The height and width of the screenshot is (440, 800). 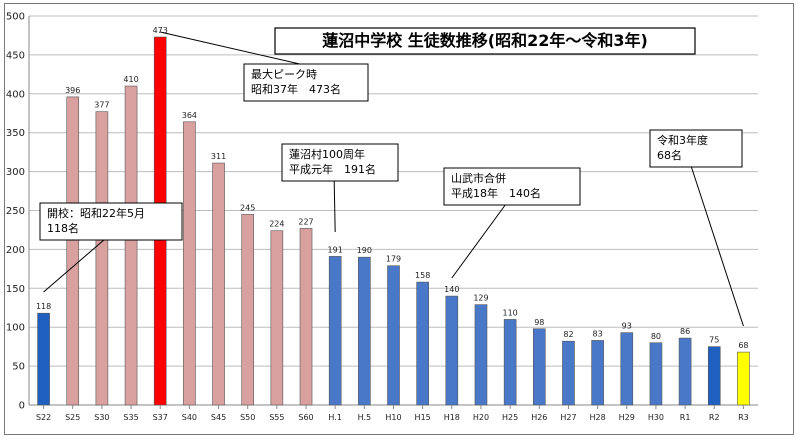 What do you see at coordinates (15, 172) in the screenshot?
I see `y-tick-label: 300` at bounding box center [15, 172].